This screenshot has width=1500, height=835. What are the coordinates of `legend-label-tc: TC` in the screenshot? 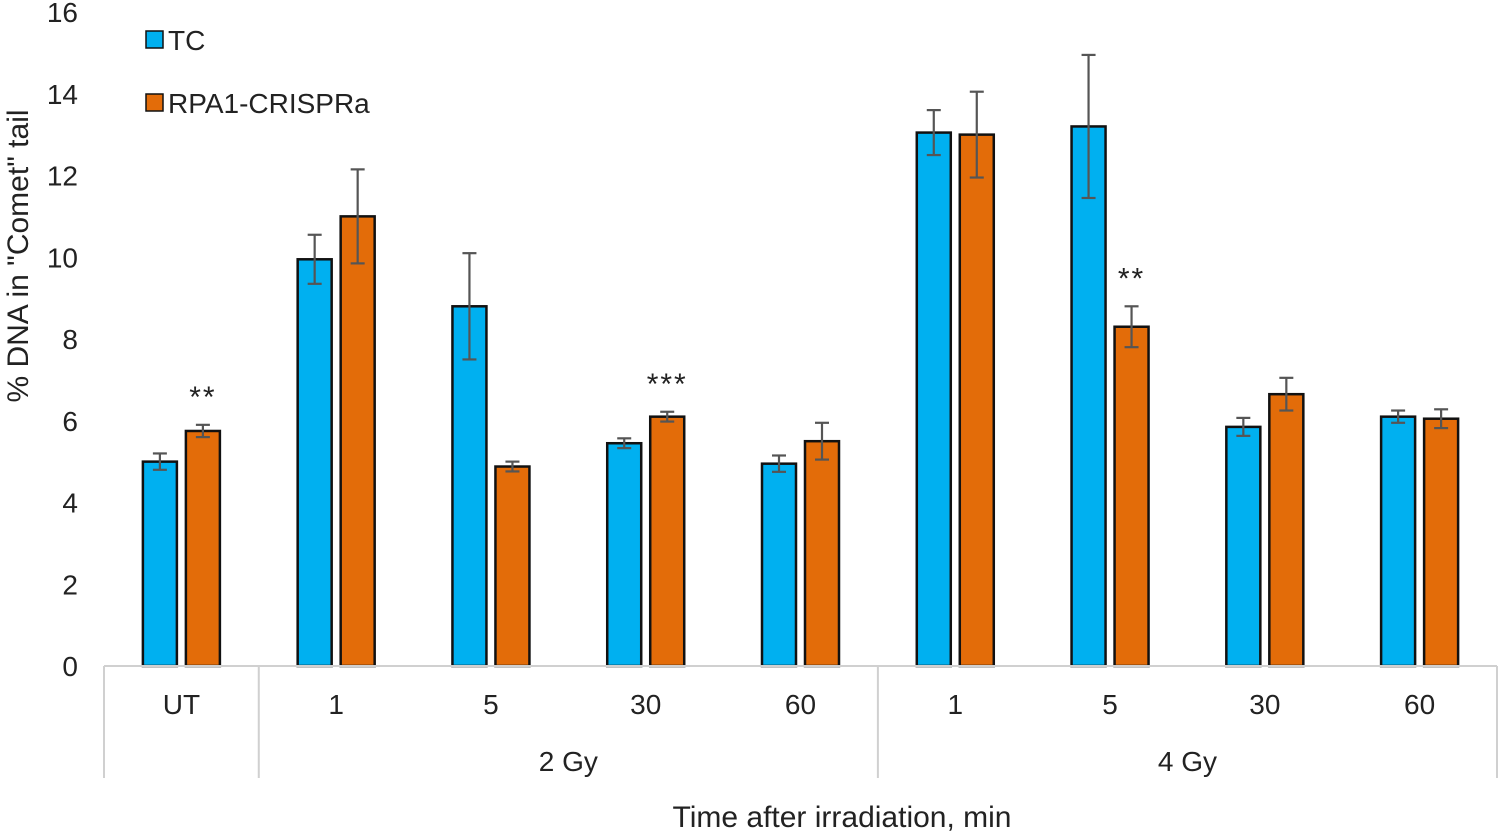 It's located at (186, 40).